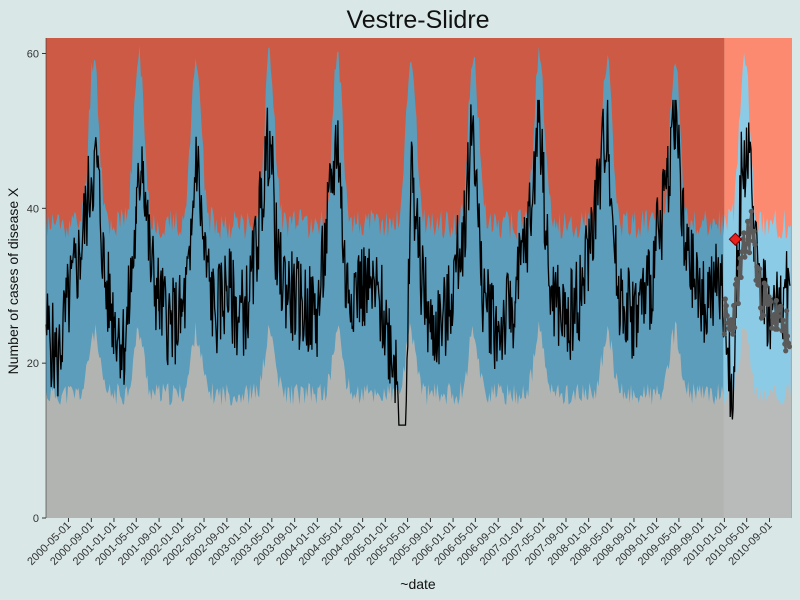  Describe the element at coordinates (417, 20) in the screenshot. I see `chart-title: Vestre-Slidre` at that location.